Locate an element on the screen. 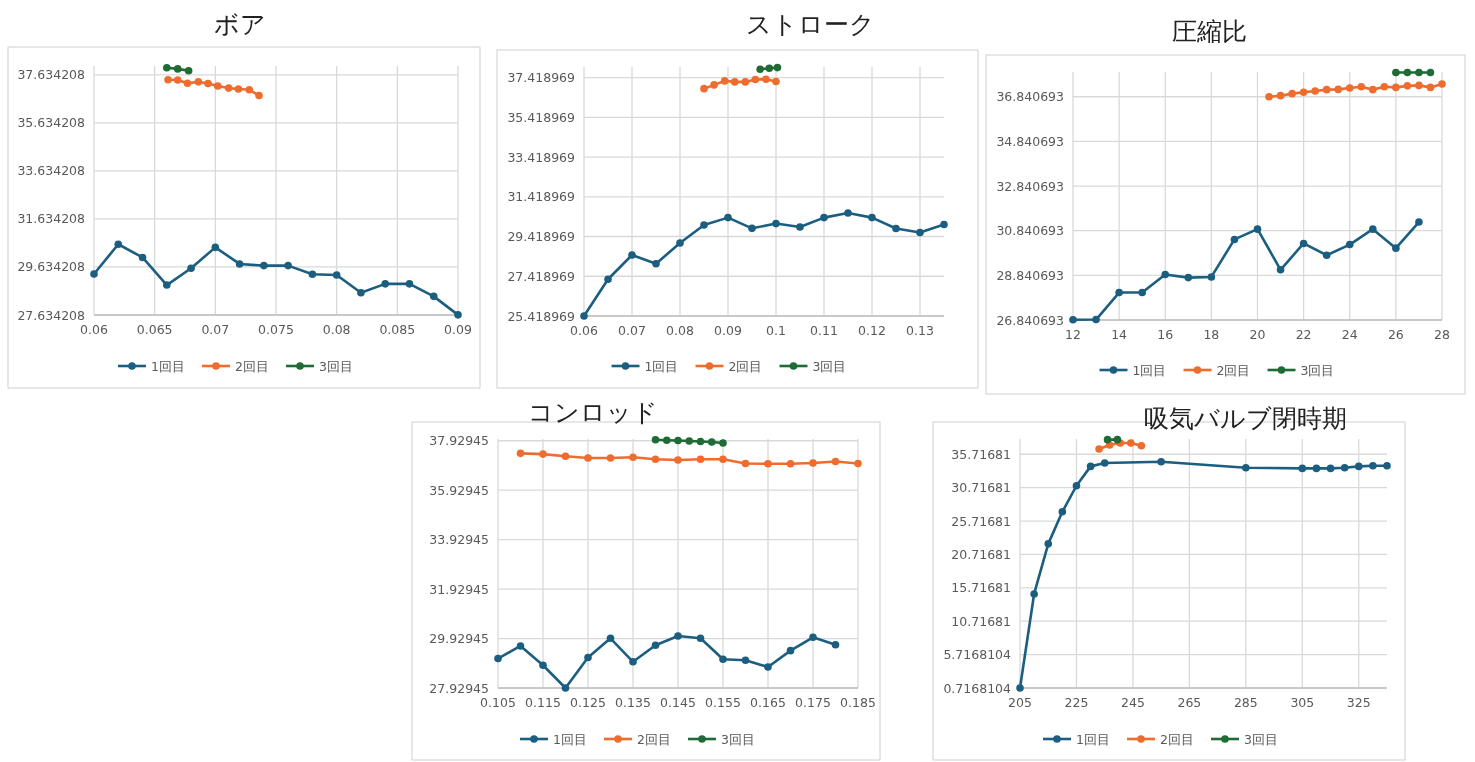 This screenshot has height=762, width=1475. x-tick-label: 305 is located at coordinates (1302, 702).